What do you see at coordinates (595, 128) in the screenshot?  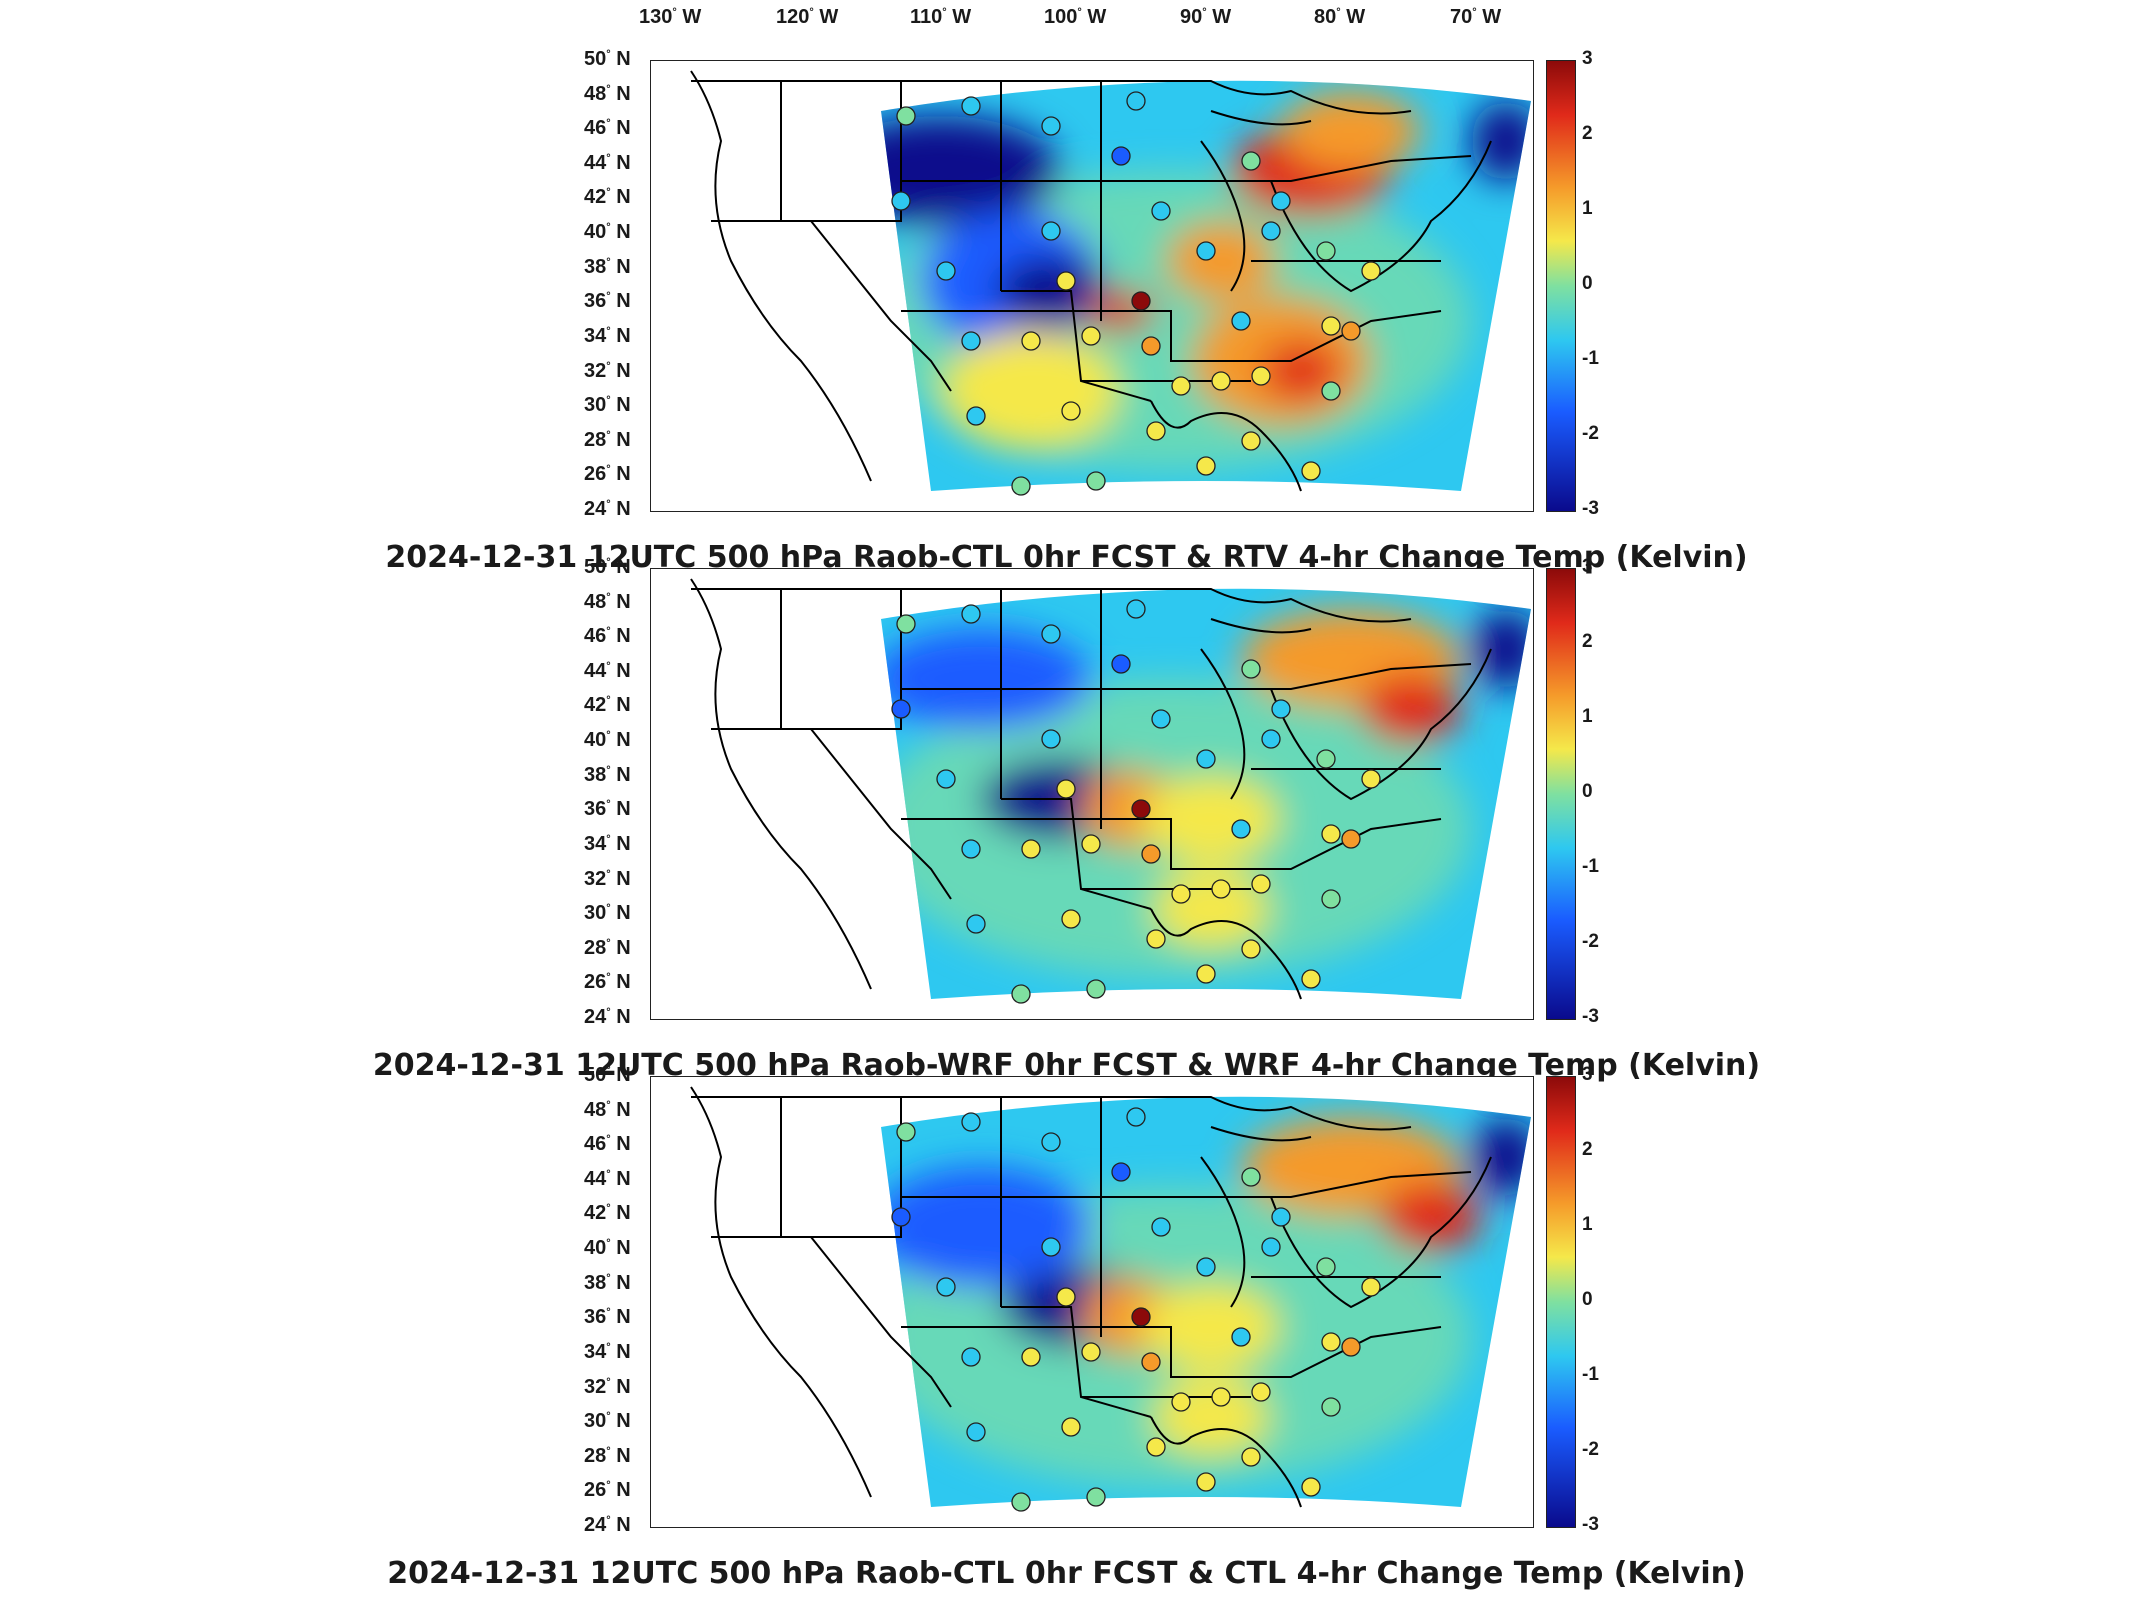 I see `degree-value: 46` at bounding box center [595, 128].